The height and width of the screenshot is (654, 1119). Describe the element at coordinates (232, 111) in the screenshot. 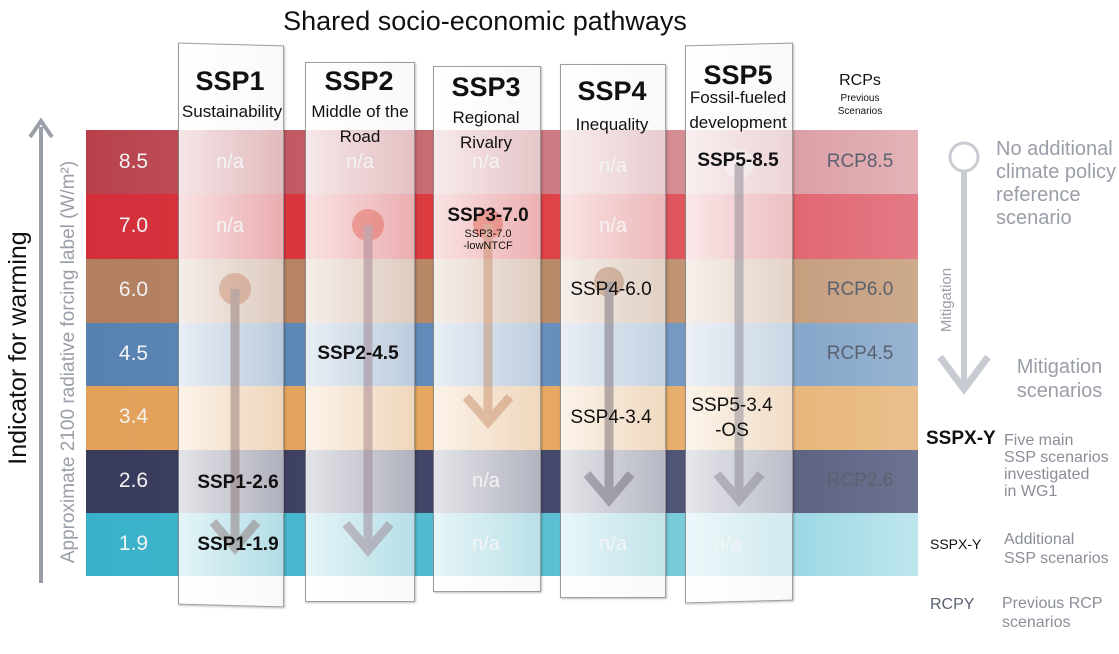

I see `ssp1-name: Sustainability` at that location.